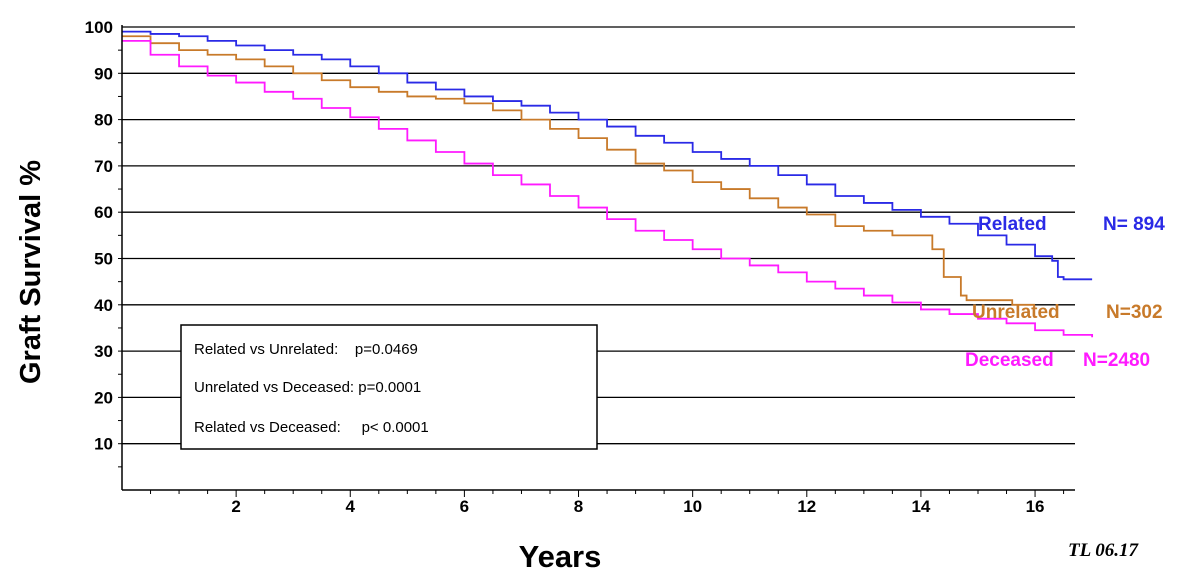 The width and height of the screenshot is (1196, 574). I want to click on x-tick-label-2: 2, so click(235, 506).